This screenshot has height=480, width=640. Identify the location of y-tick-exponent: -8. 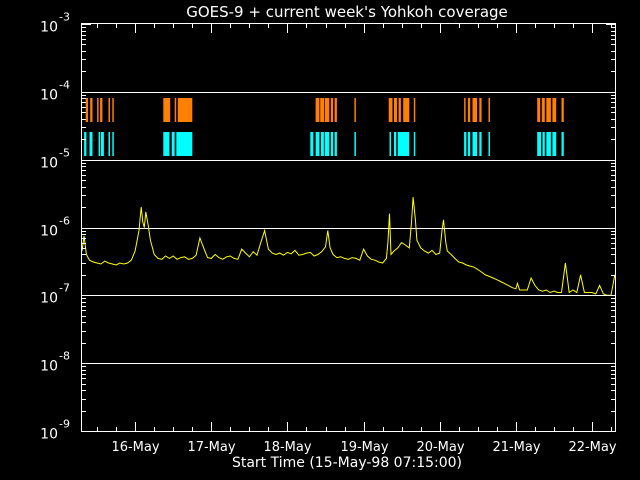
(64, 356).